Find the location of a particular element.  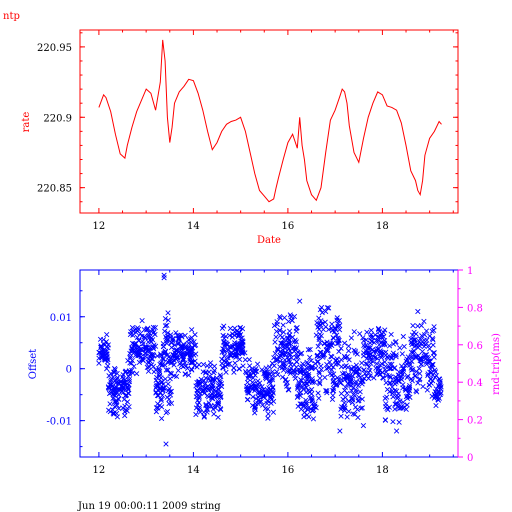

offset-y-tick-label: 0 is located at coordinates (69, 370).